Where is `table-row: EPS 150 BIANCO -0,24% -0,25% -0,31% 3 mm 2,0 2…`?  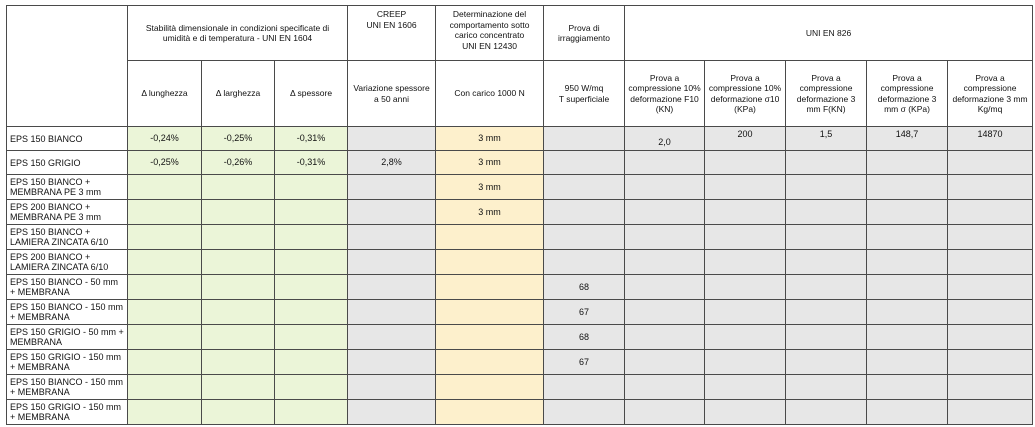 table-row: EPS 150 BIANCO -0,24% -0,25% -0,31% 3 mm 2,0 2… is located at coordinates (520, 138).